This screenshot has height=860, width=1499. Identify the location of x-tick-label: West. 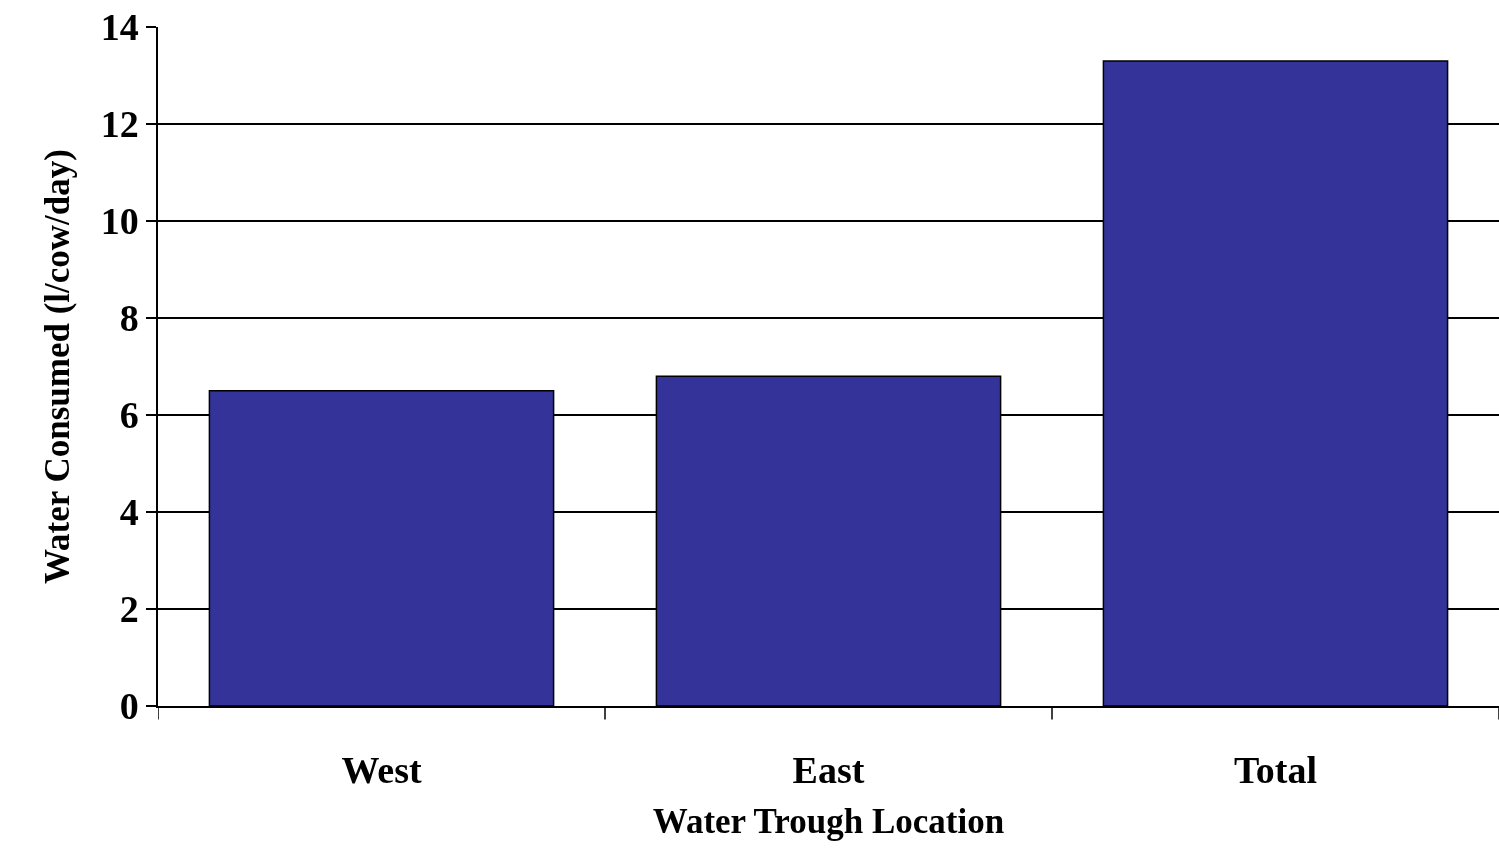
(381, 770).